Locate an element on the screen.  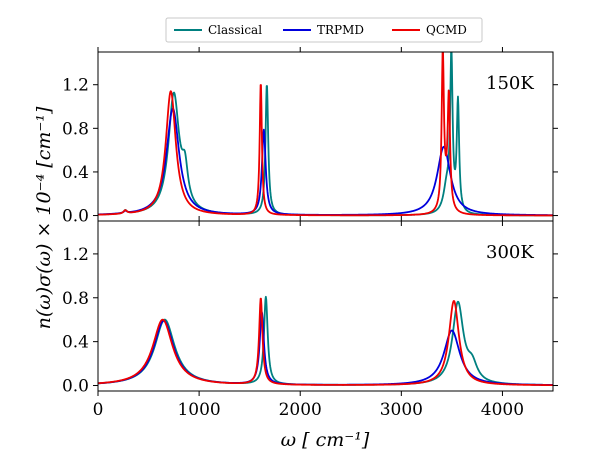
legend: Classical TRPMD QCMD is located at coordinates (324, 30).